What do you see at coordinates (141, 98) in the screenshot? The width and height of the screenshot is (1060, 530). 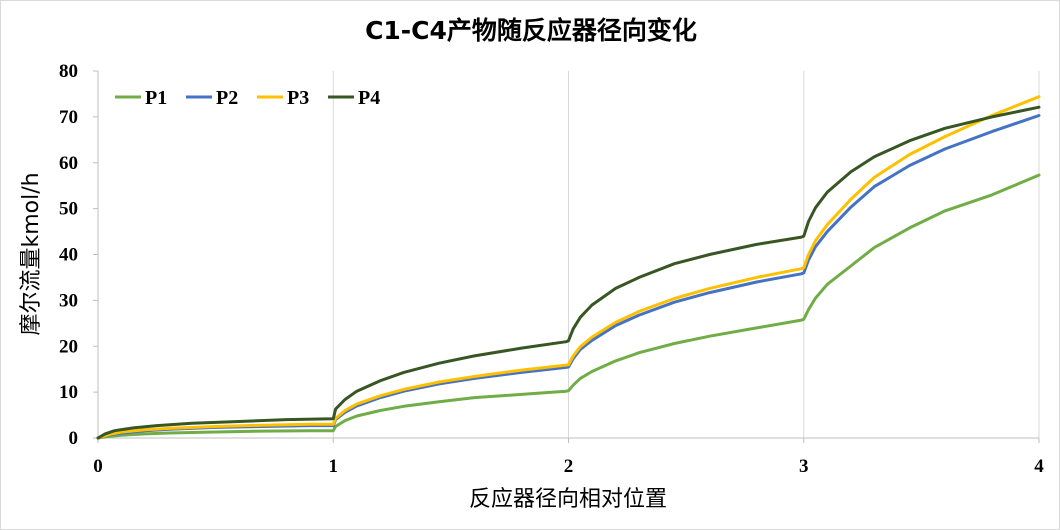 I see `legend-item-p1: P1` at bounding box center [141, 98].